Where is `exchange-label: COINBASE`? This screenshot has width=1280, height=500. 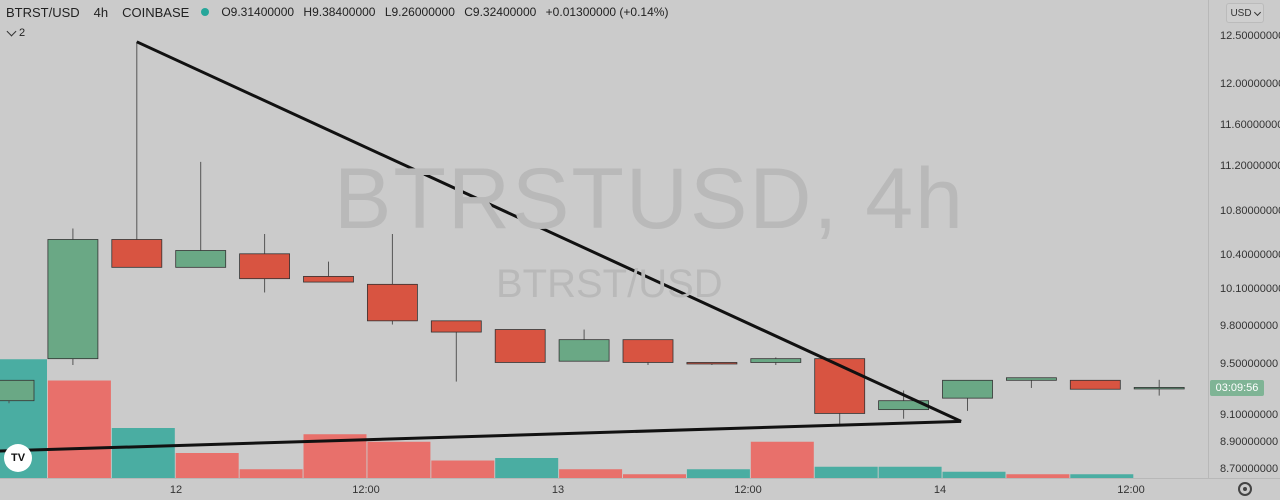
exchange-label: COINBASE is located at coordinates (156, 12).